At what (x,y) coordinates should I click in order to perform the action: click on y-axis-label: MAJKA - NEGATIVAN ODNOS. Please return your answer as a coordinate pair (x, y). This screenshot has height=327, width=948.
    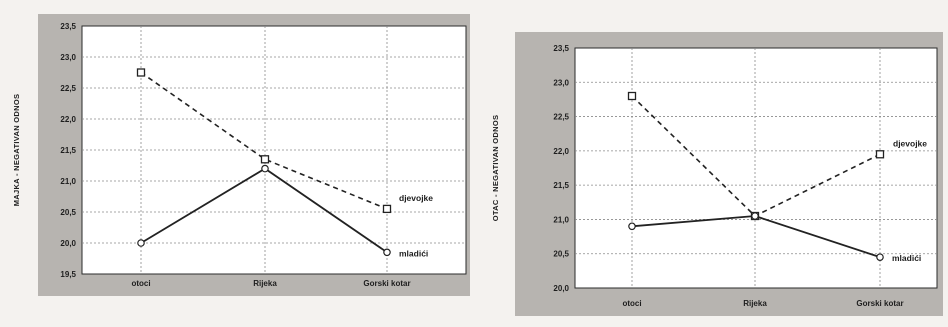
    Looking at the image, I should click on (16, 150).